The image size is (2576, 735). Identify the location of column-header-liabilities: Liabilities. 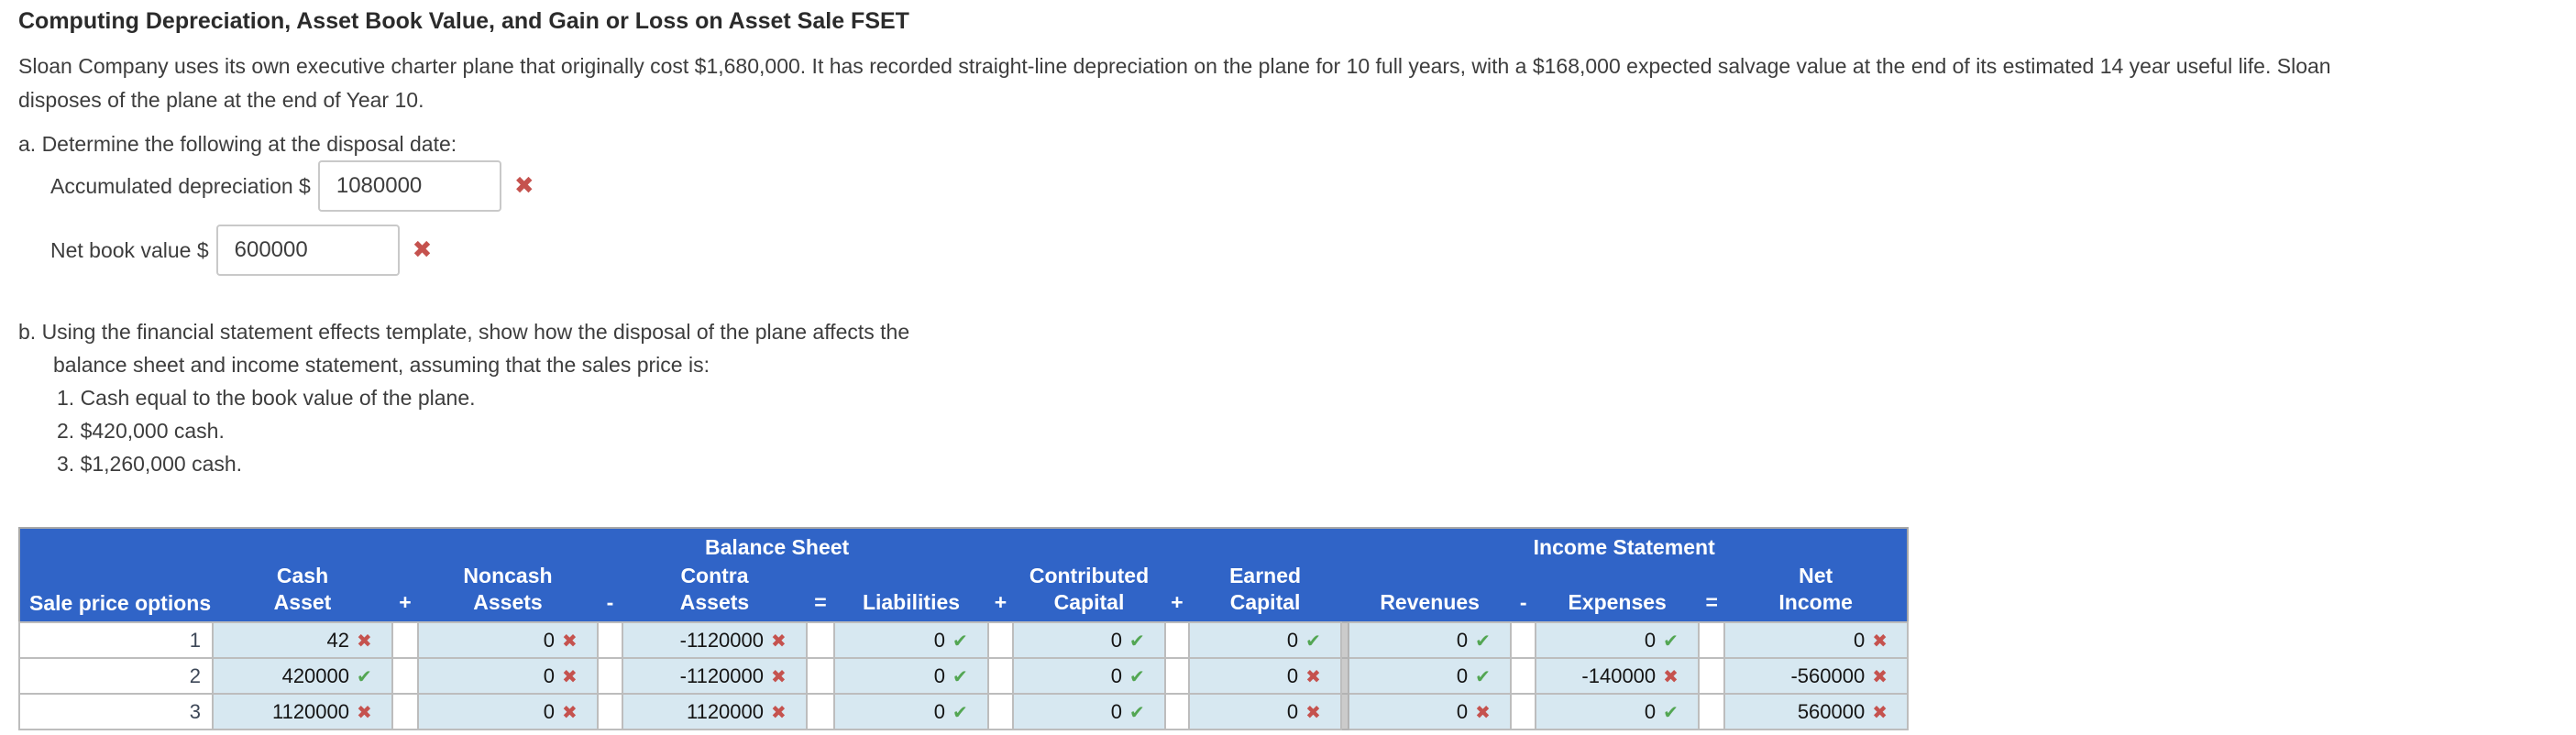
(911, 592).